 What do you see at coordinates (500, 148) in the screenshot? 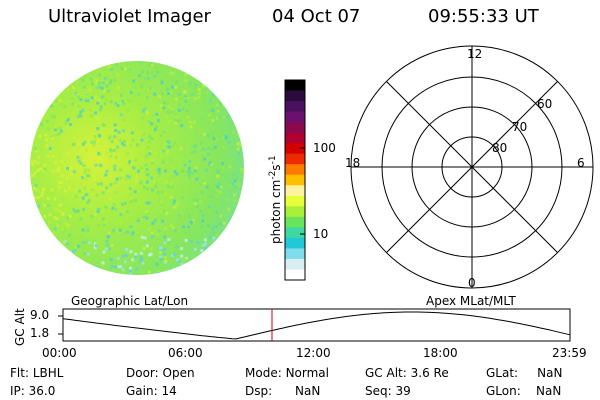
I see `lat-label-80: 80` at bounding box center [500, 148].